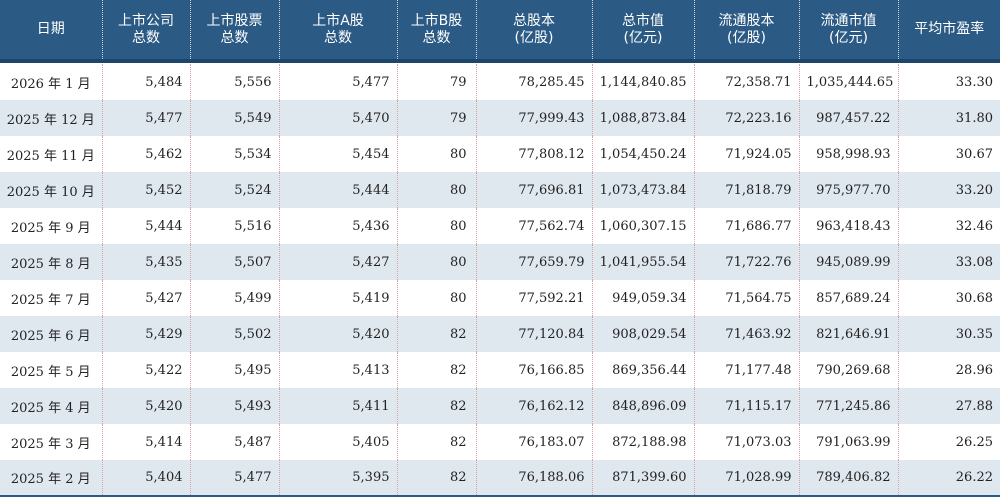 This screenshot has height=504, width=1000. I want to click on cell-circulating-shares: 72,223.16, so click(747, 118).